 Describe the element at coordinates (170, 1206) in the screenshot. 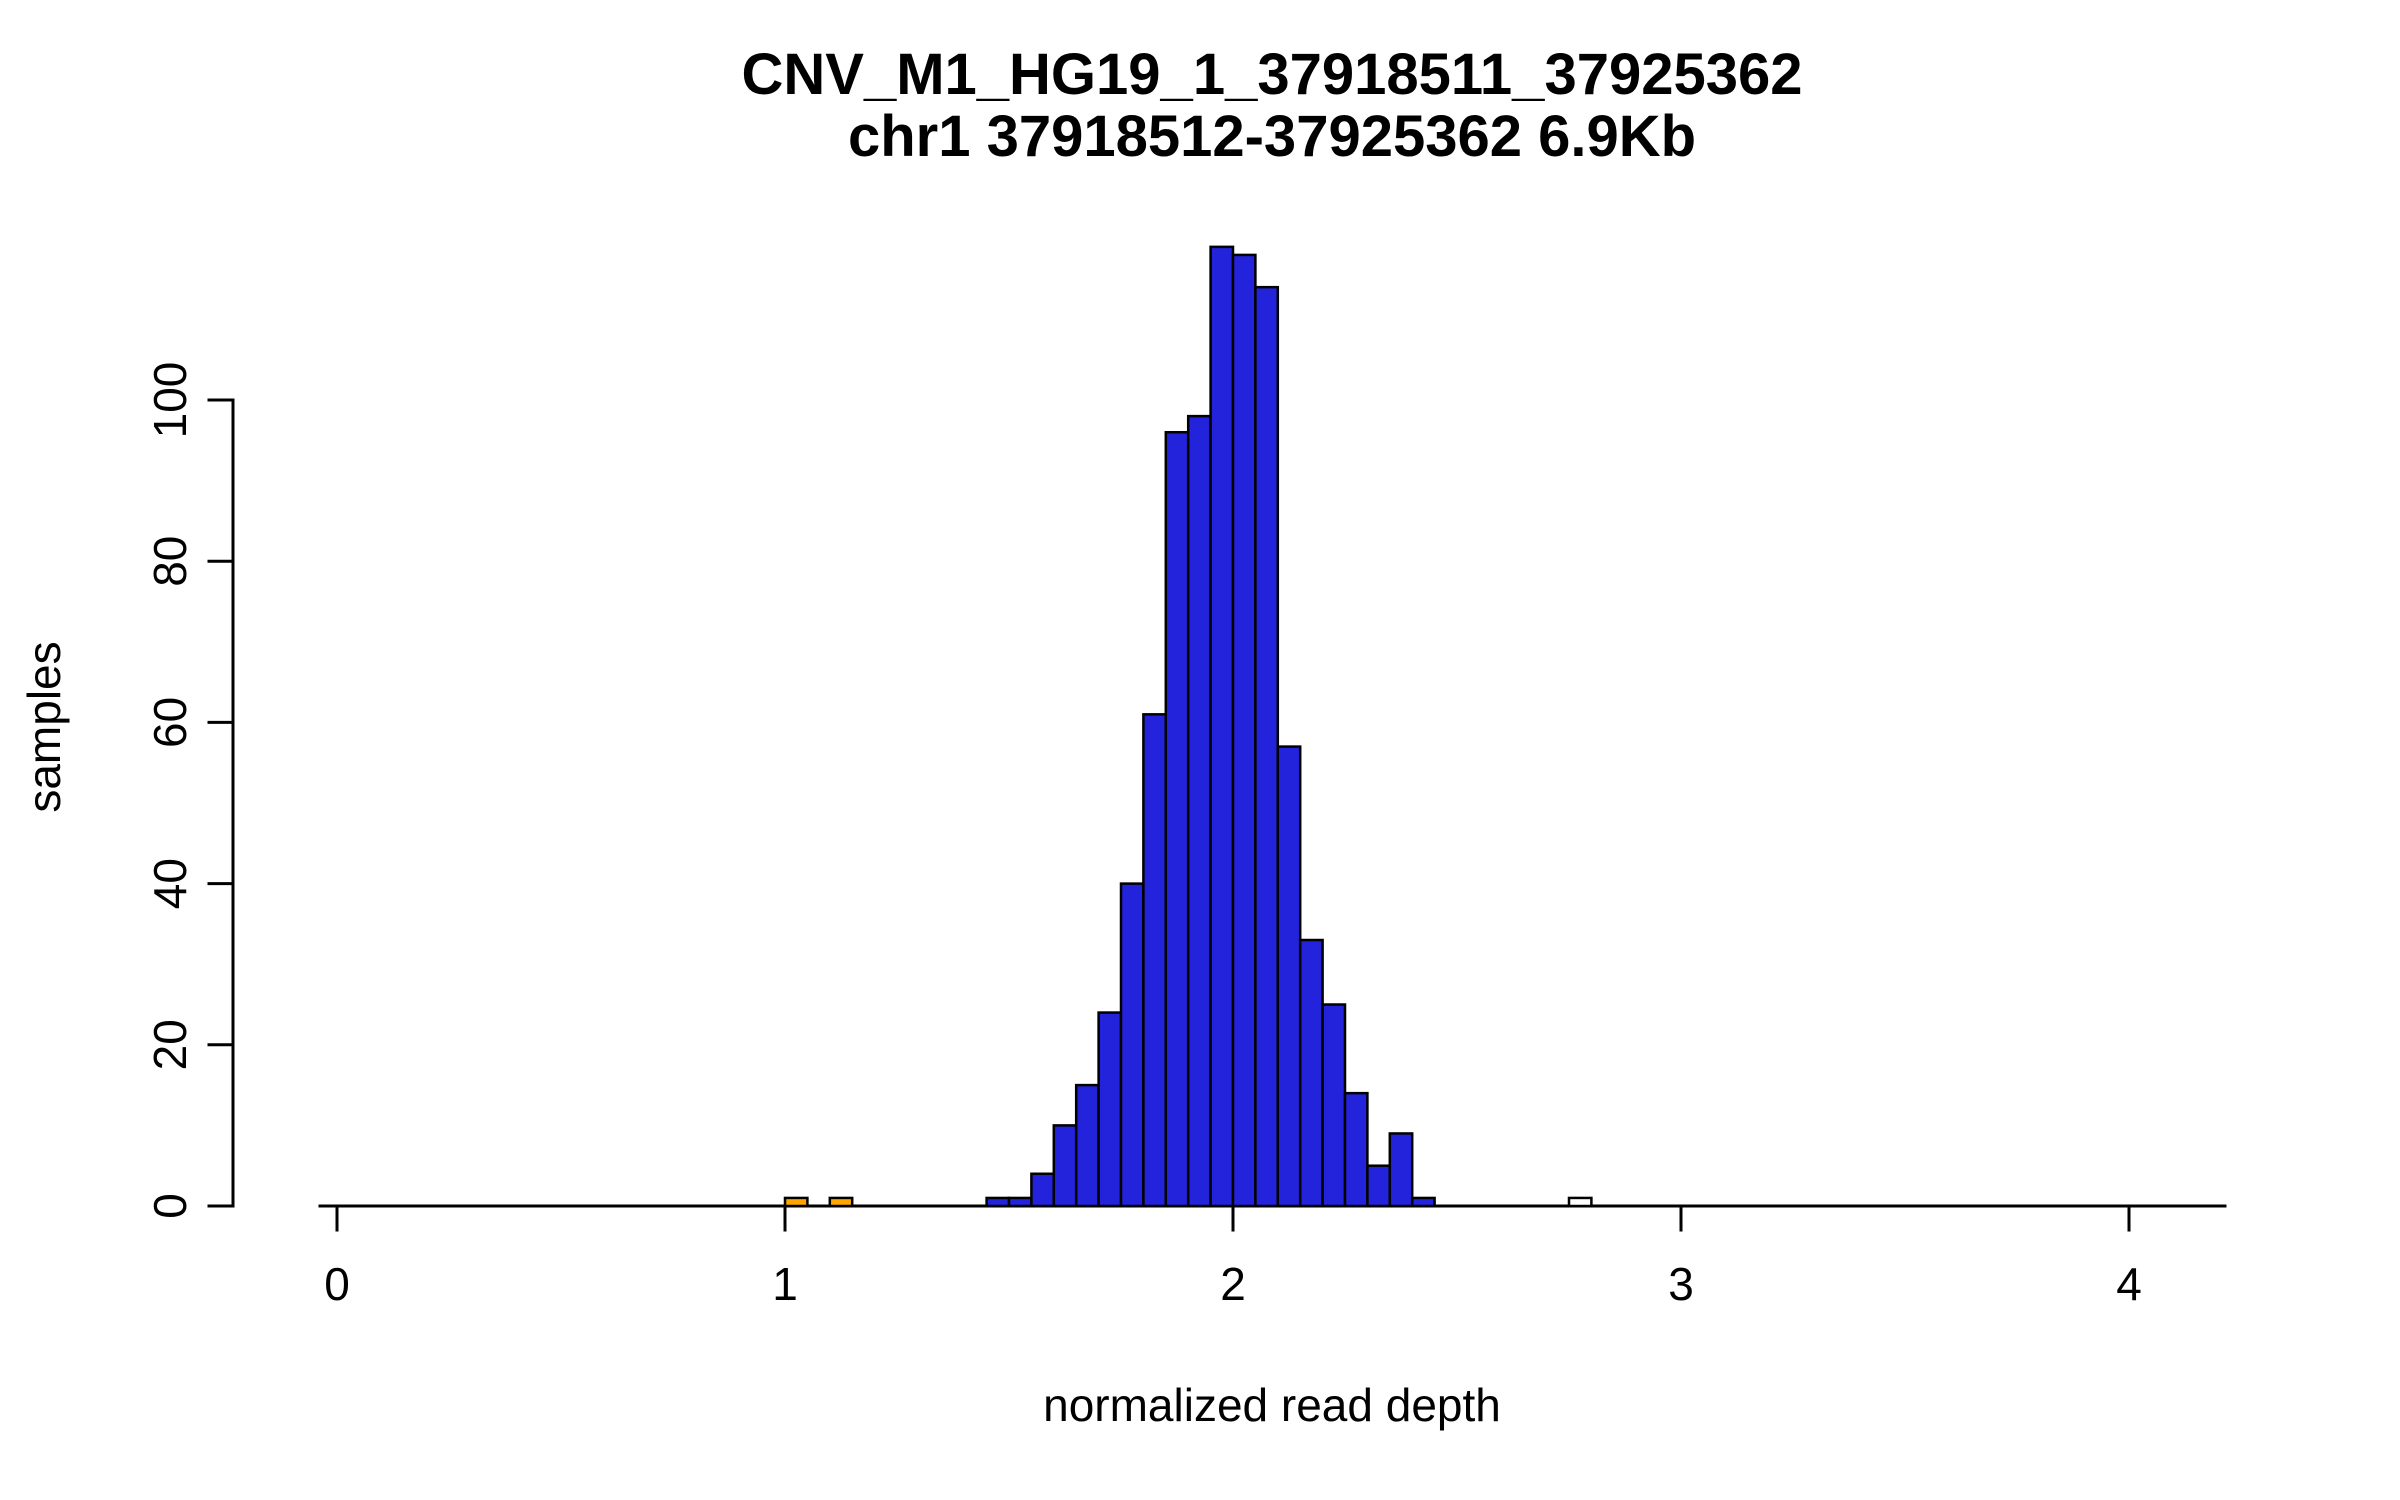

I see `y-axis-tick-label: 0` at that location.